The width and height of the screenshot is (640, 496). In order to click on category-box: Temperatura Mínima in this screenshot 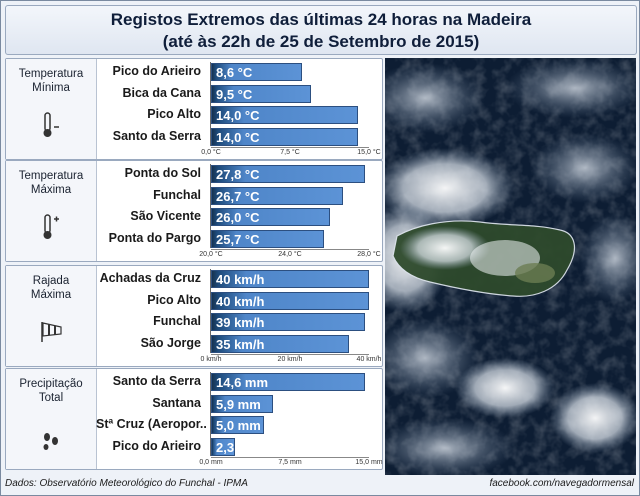, I will do `click(51, 109)`.